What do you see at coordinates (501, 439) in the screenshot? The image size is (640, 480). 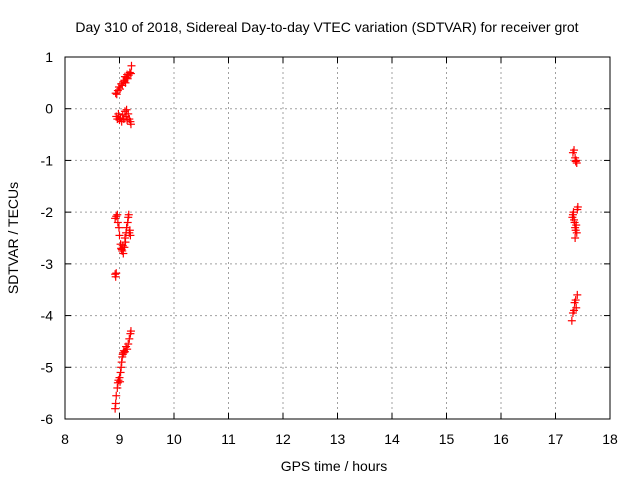 I see `x-tick-label: 16` at bounding box center [501, 439].